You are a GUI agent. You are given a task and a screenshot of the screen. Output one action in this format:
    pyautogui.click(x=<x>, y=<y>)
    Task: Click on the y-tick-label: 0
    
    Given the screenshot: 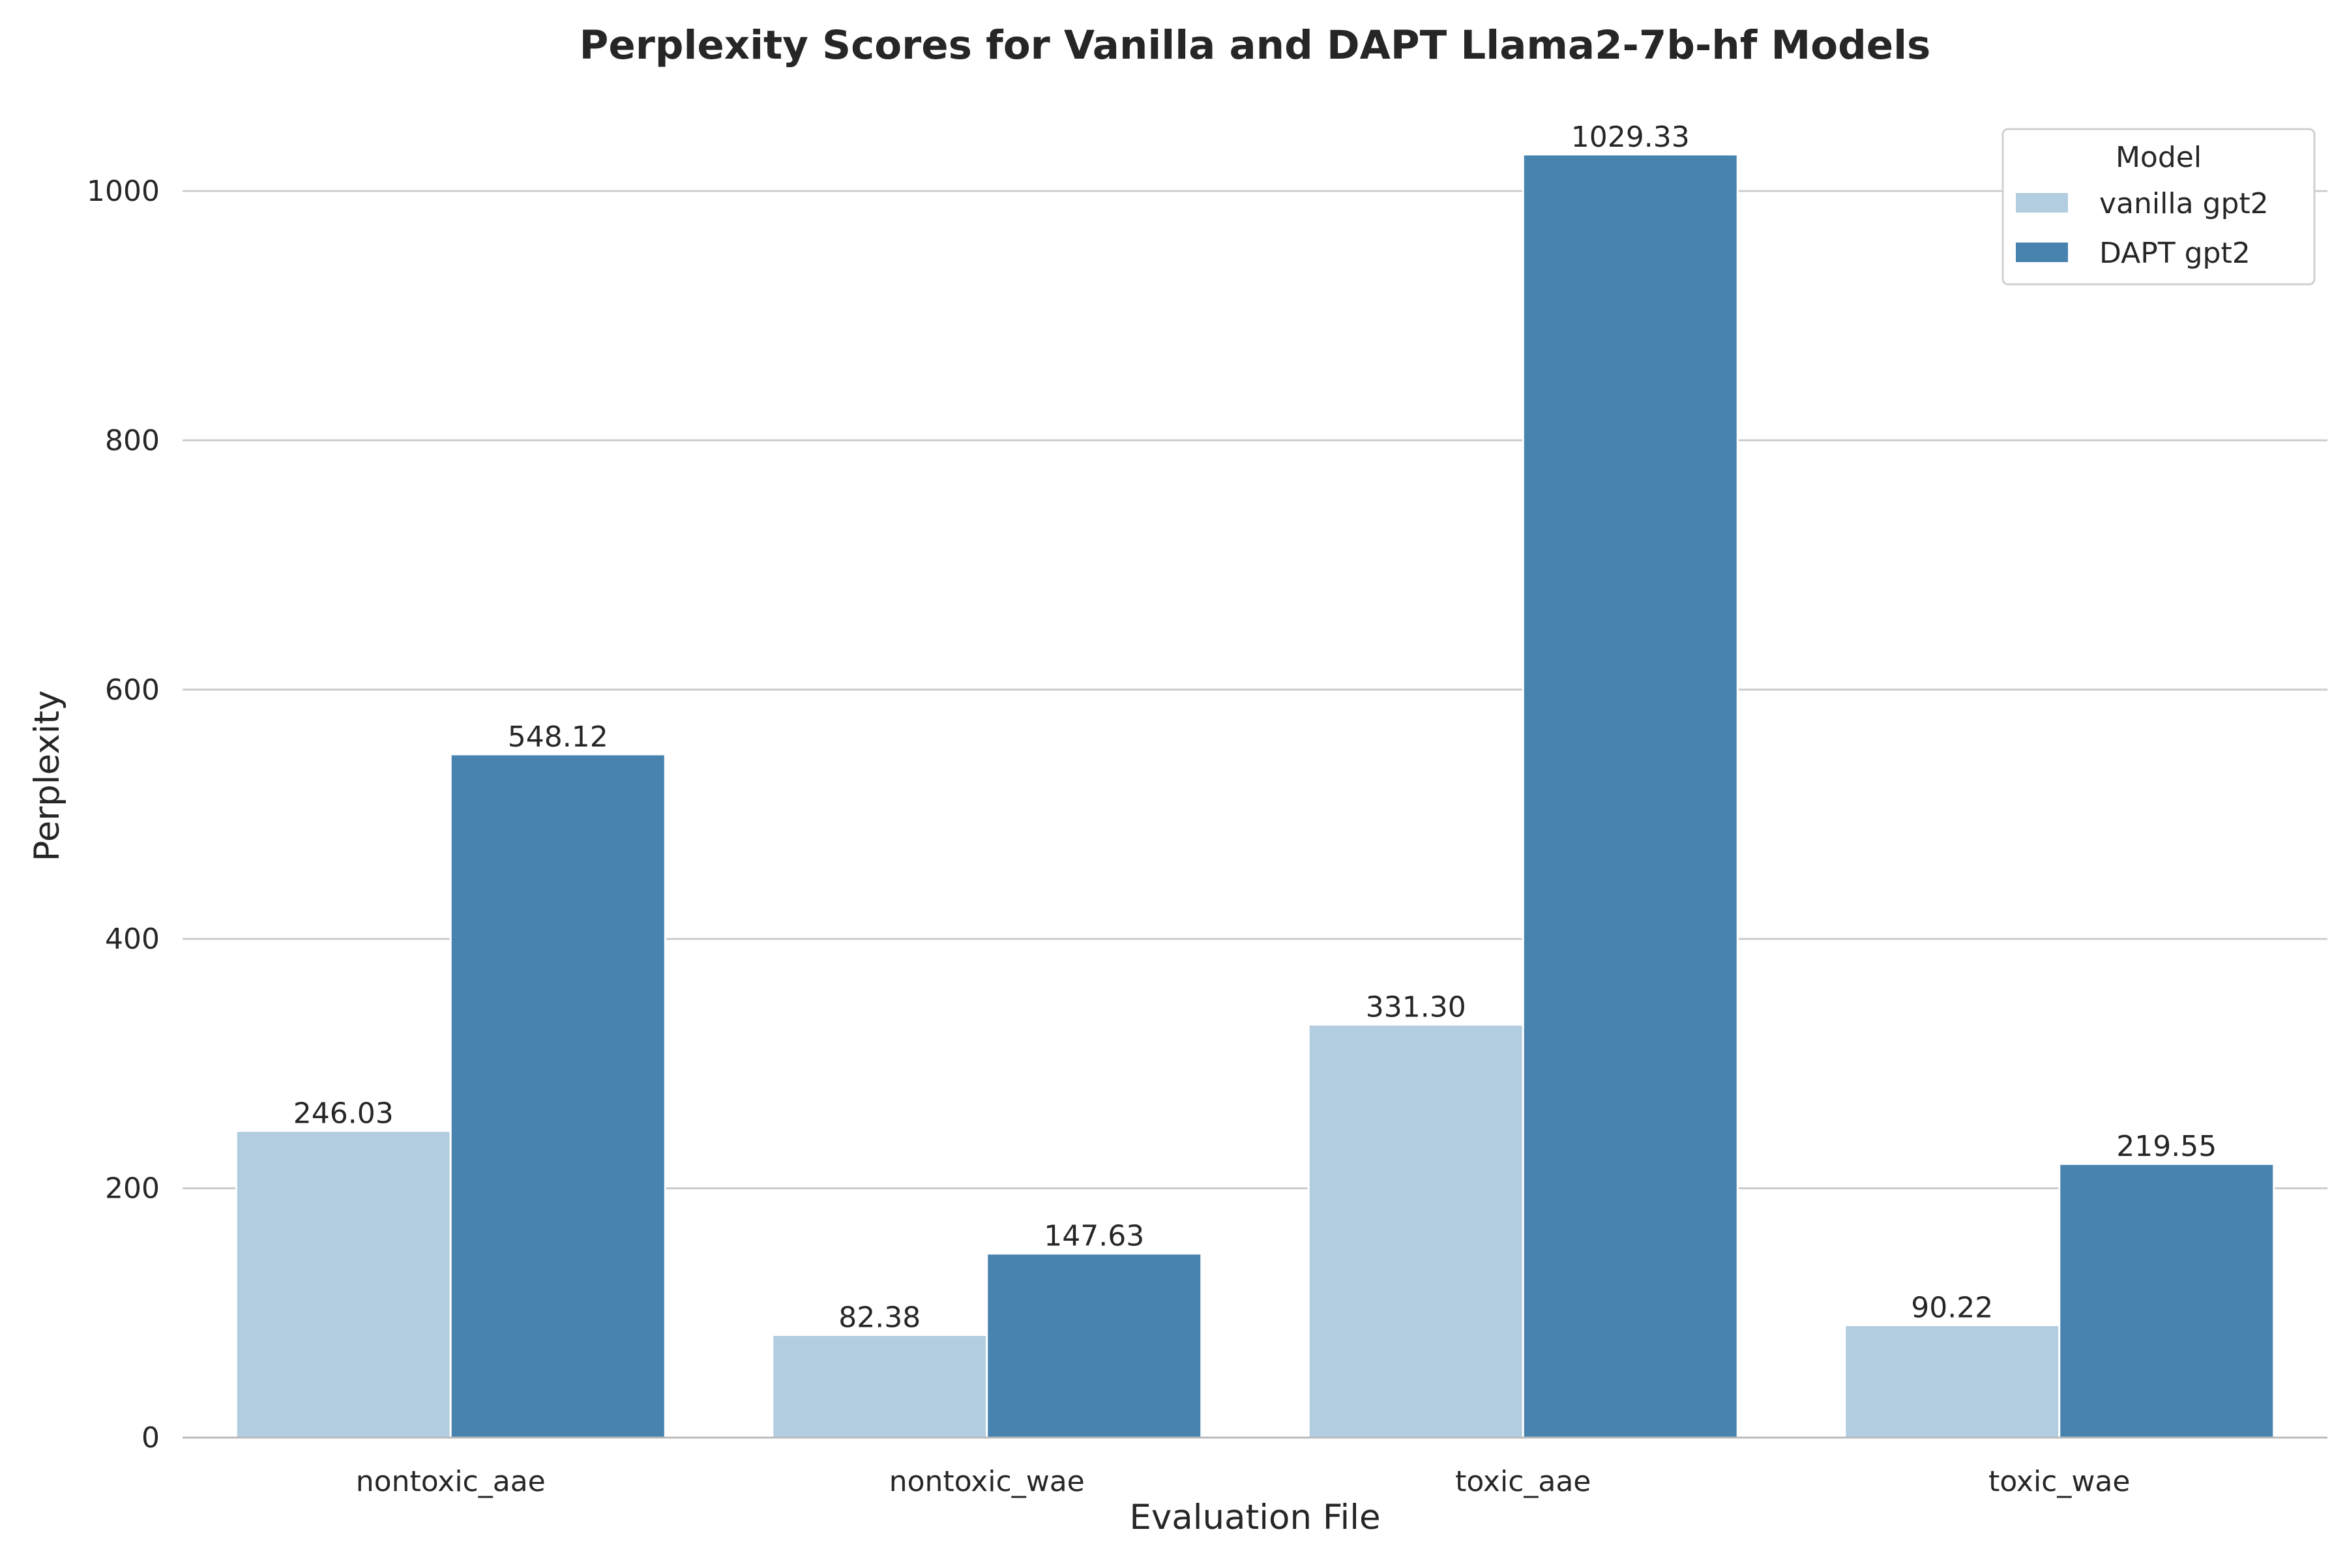 What is the action you would take?
    pyautogui.click(x=150, y=1438)
    